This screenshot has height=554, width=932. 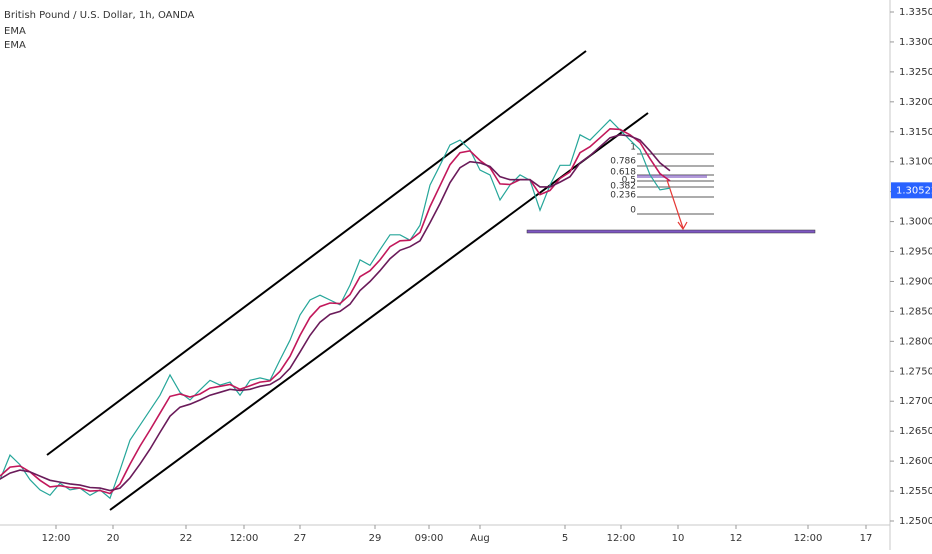 I want to click on y-tick-label: 1.33500, so click(x=915, y=12).